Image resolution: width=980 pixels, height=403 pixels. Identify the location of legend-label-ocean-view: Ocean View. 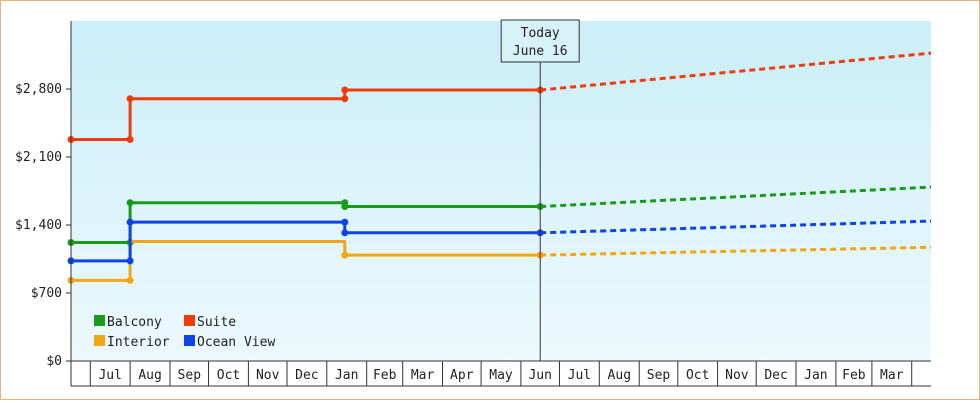
(236, 342).